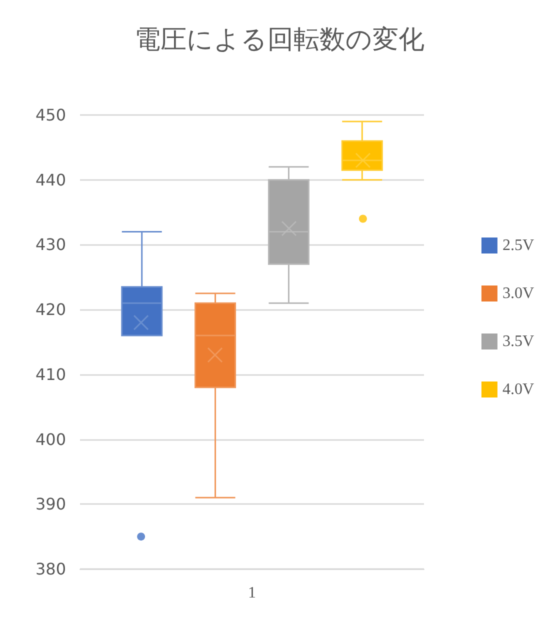  I want to click on y-tick-label: 380, so click(50, 569).